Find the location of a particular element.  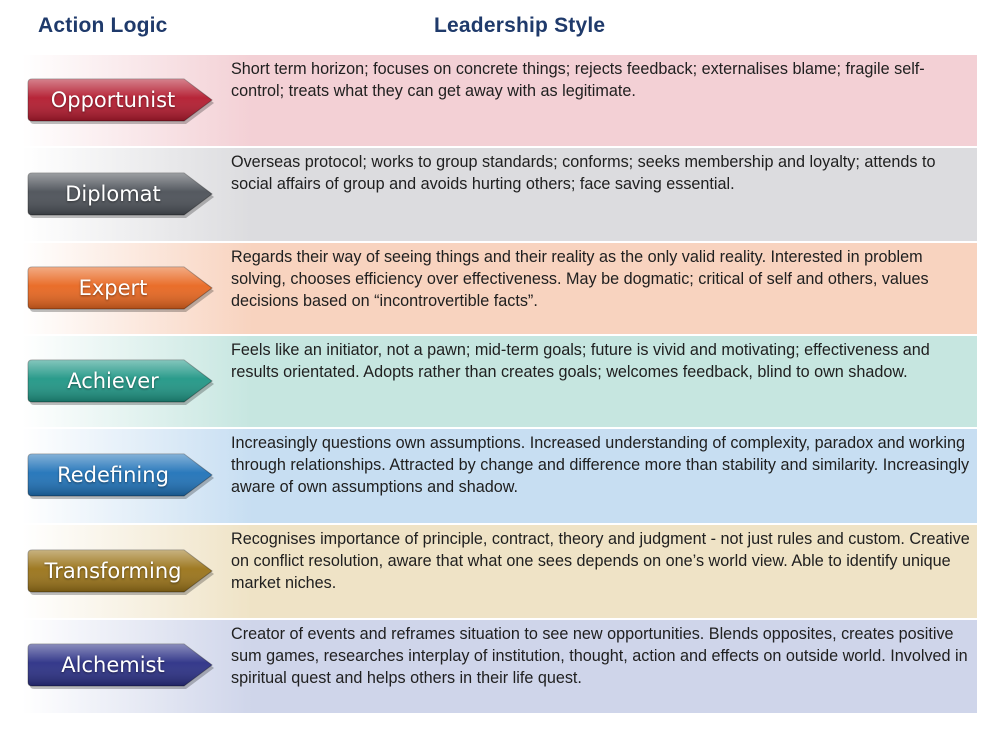

action-logic-label: Diplomat is located at coordinates (113, 194).